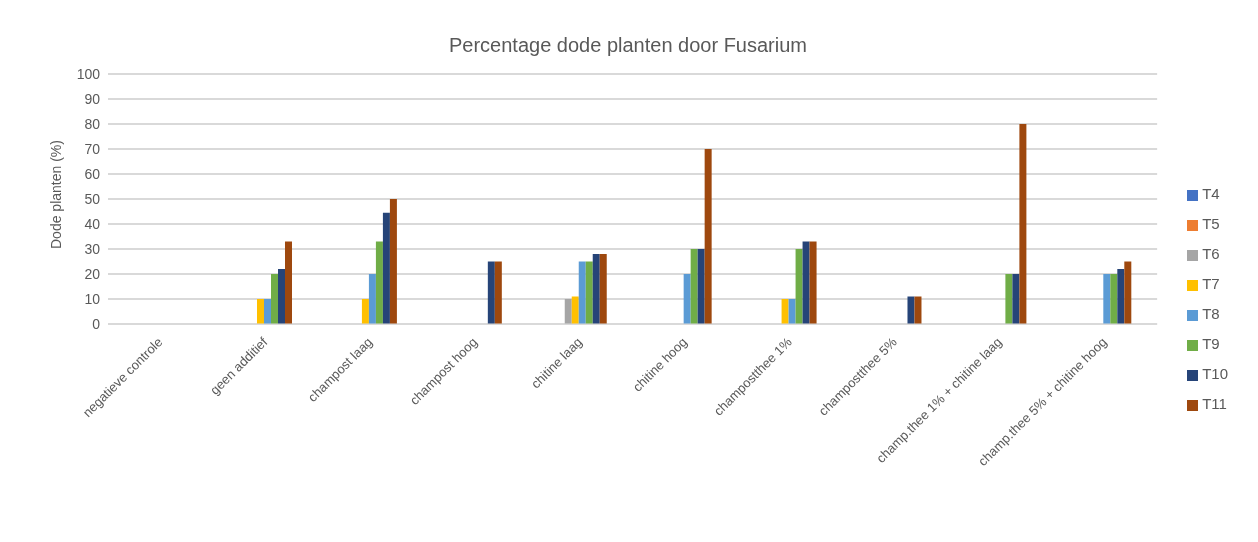  Describe the element at coordinates (55, 194) in the screenshot. I see `y-axis-title: Dode planten (%)` at that location.